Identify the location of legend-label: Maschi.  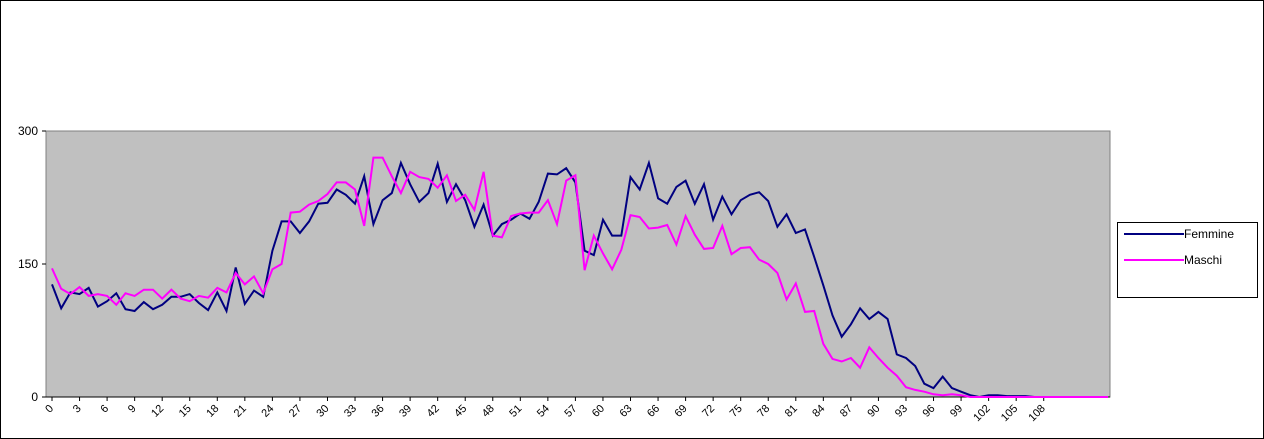
(1203, 260).